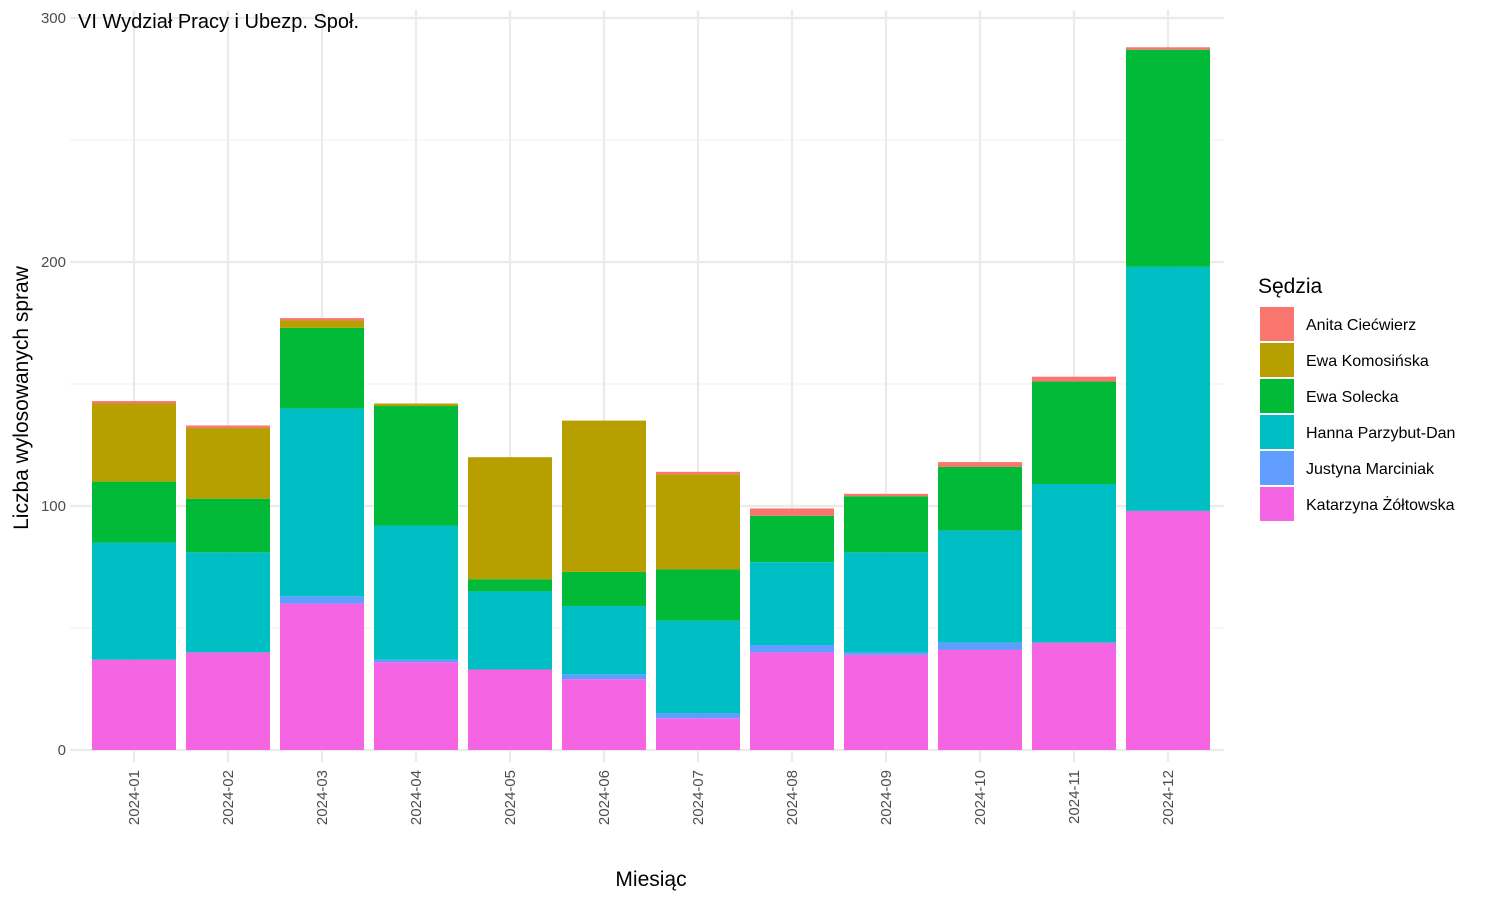 This screenshot has width=1500, height=900. I want to click on x-tick-label: 2024-07, so click(698, 797).